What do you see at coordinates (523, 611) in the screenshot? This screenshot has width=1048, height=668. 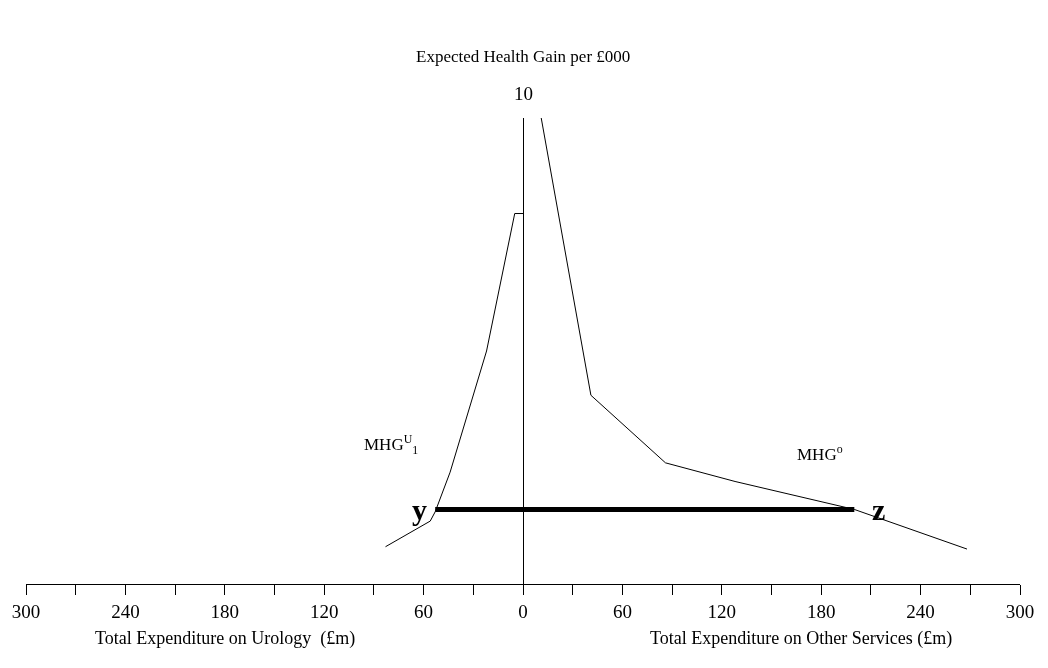 I see `x-tick-label: 0` at bounding box center [523, 611].